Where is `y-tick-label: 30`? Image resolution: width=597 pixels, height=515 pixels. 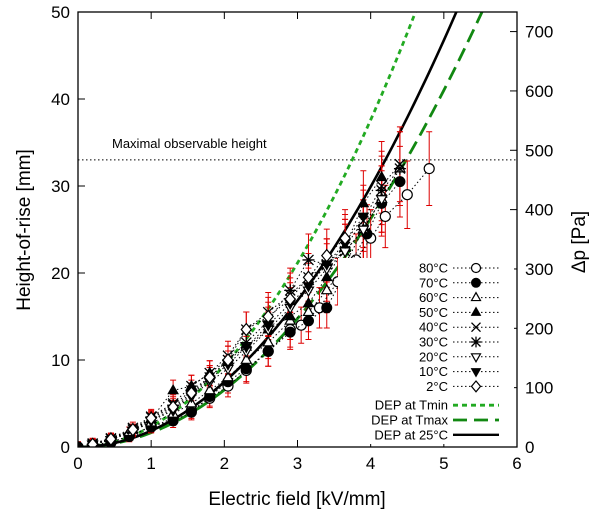
y-tick-label: 30 is located at coordinates (60, 186).